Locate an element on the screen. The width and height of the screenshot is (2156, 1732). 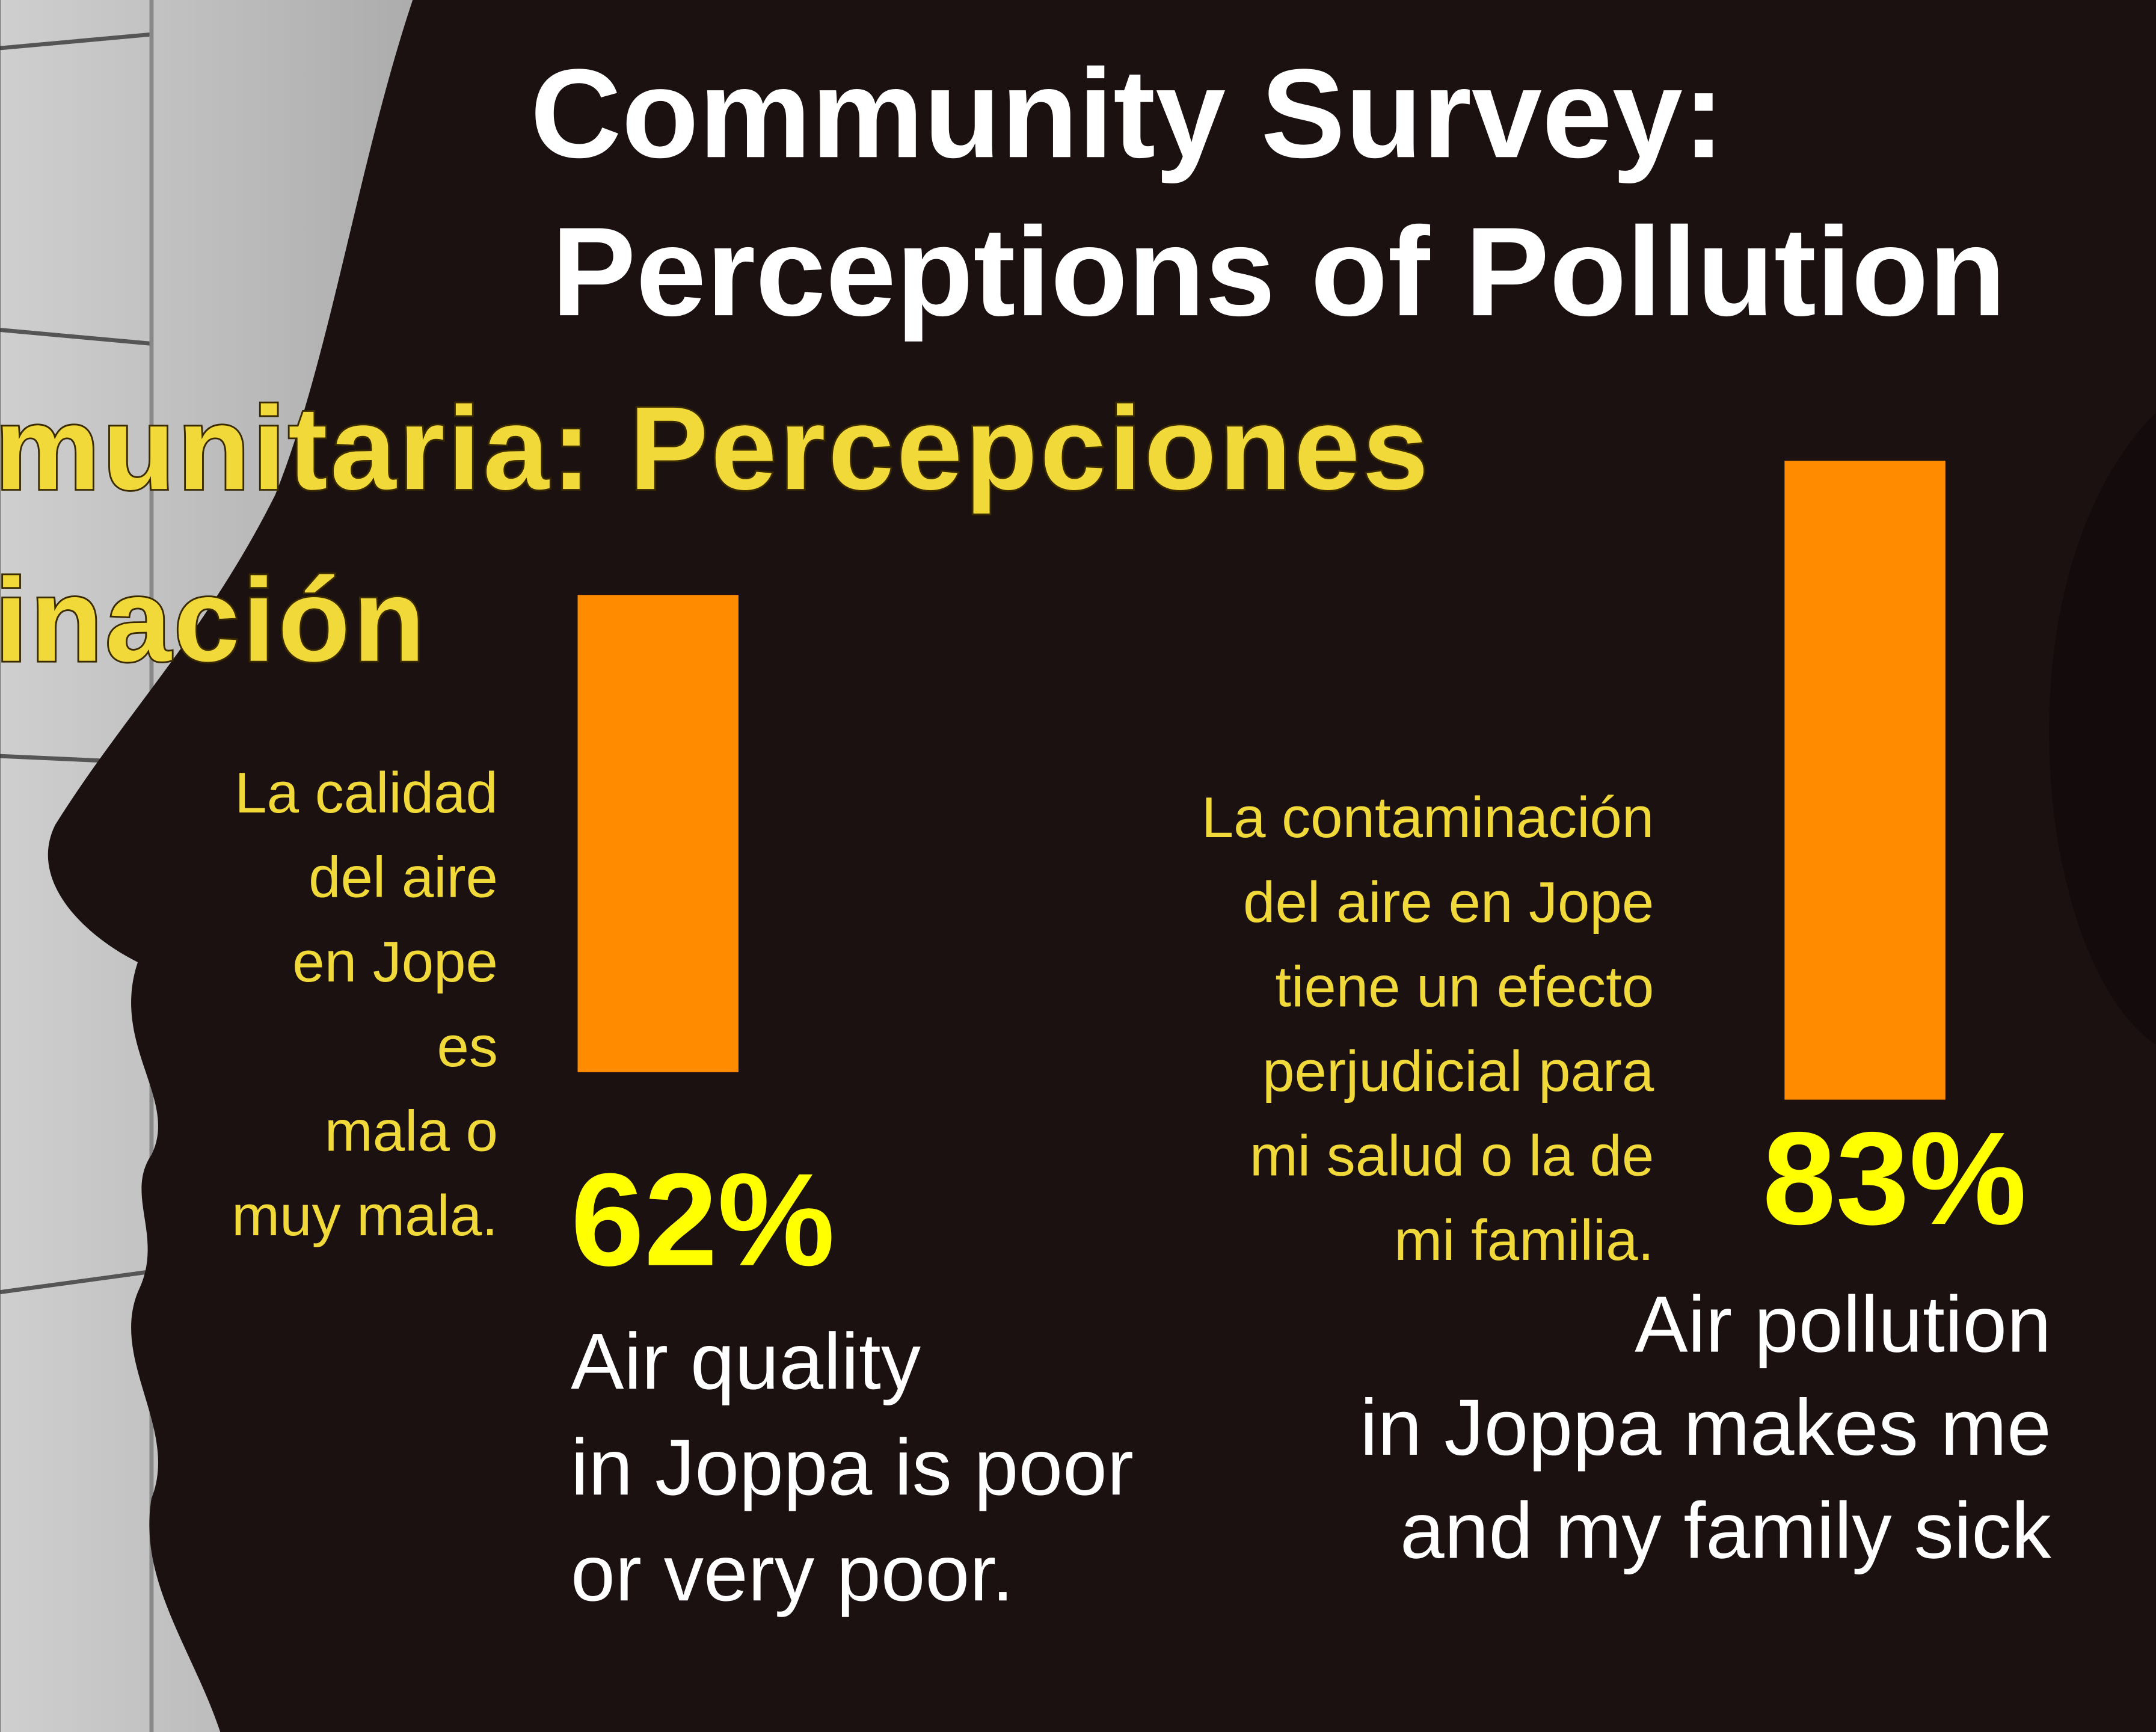
spanish-label: es is located at coordinates (467, 1047).